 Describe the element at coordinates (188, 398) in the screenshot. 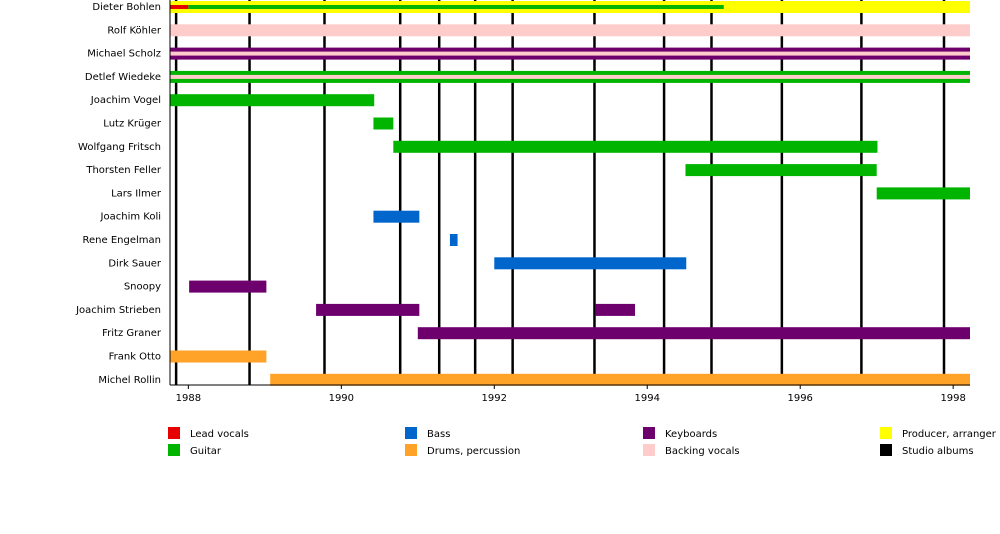

I see `x-tick-label: 1988` at that location.